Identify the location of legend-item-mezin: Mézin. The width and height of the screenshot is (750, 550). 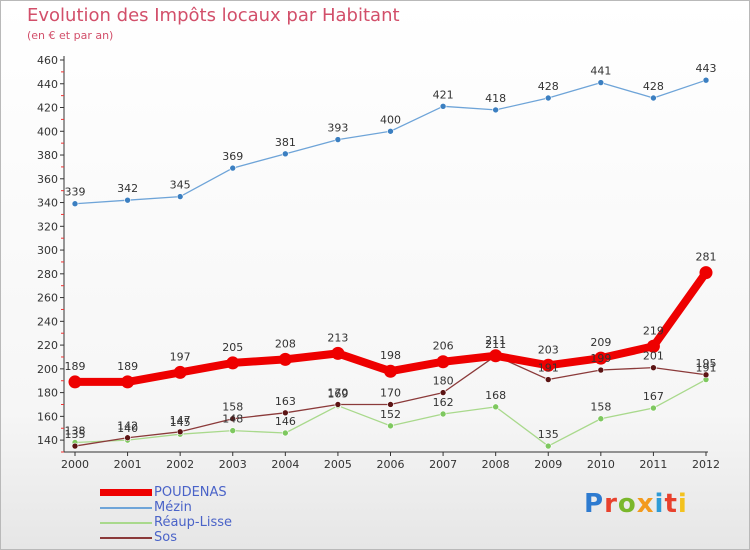
(166, 507).